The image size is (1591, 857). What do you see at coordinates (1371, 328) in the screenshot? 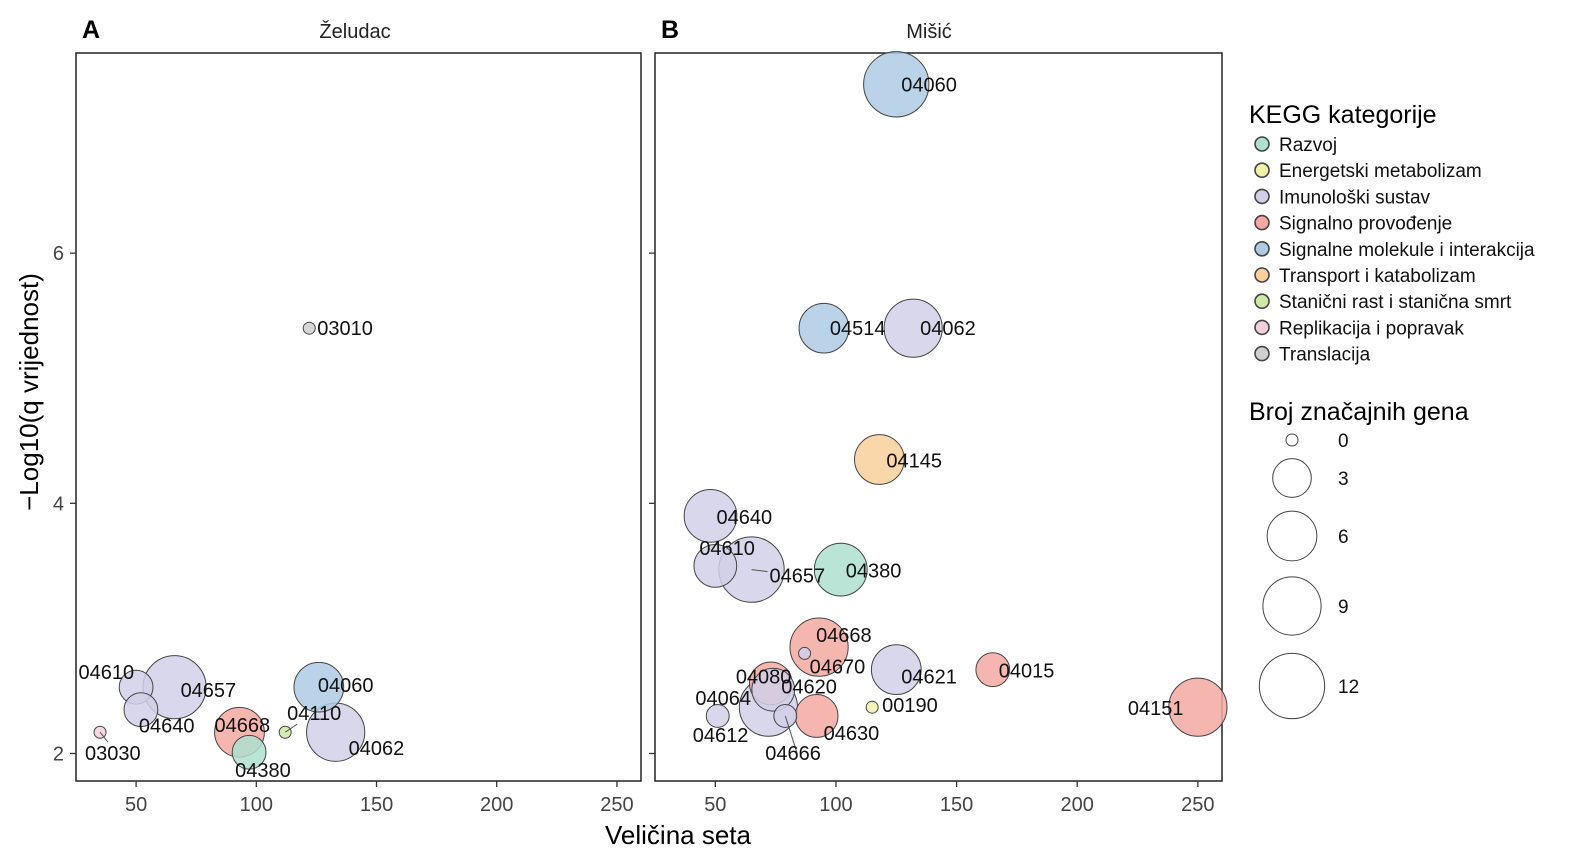
I see `legend-item-label: Replikacija i popravak` at bounding box center [1371, 328].